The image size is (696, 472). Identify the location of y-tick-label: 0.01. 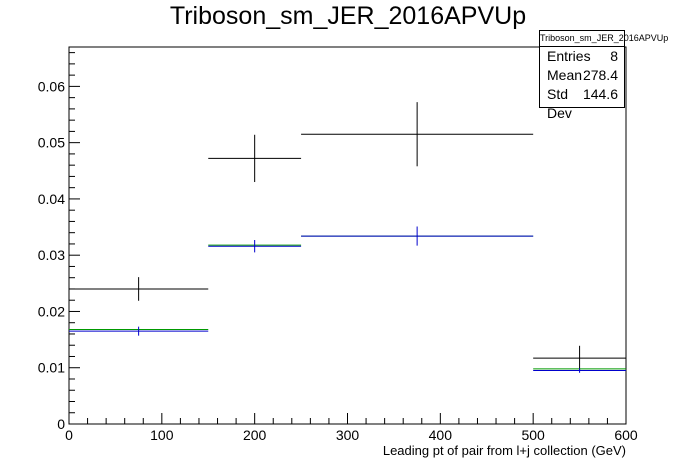
(51, 368).